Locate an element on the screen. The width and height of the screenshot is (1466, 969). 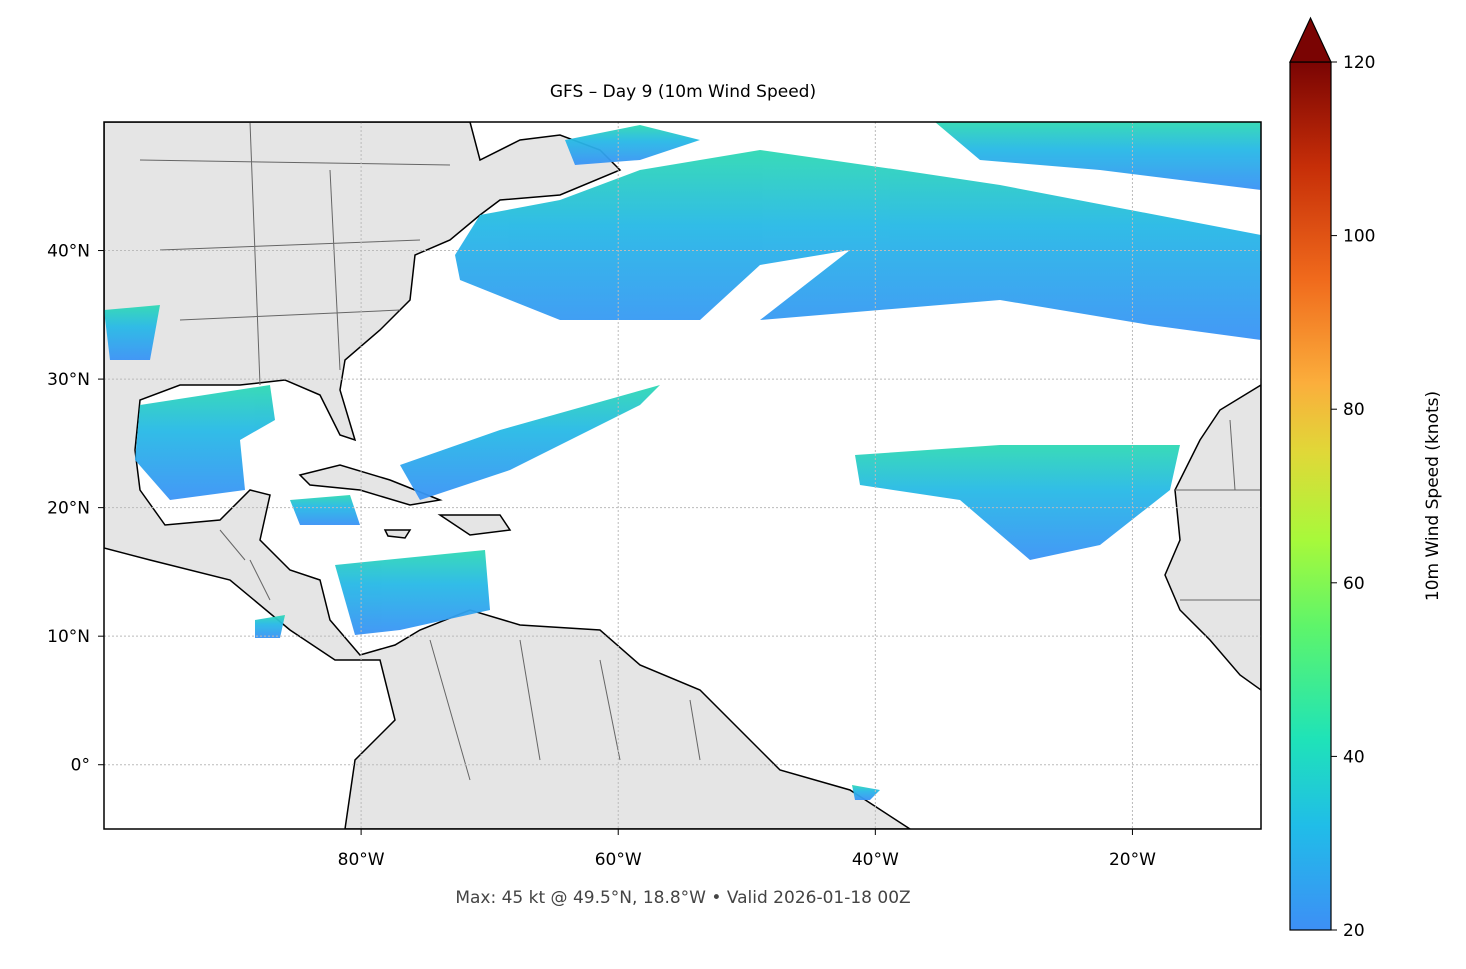
y-tick-label: 20°N is located at coordinates (68, 509).